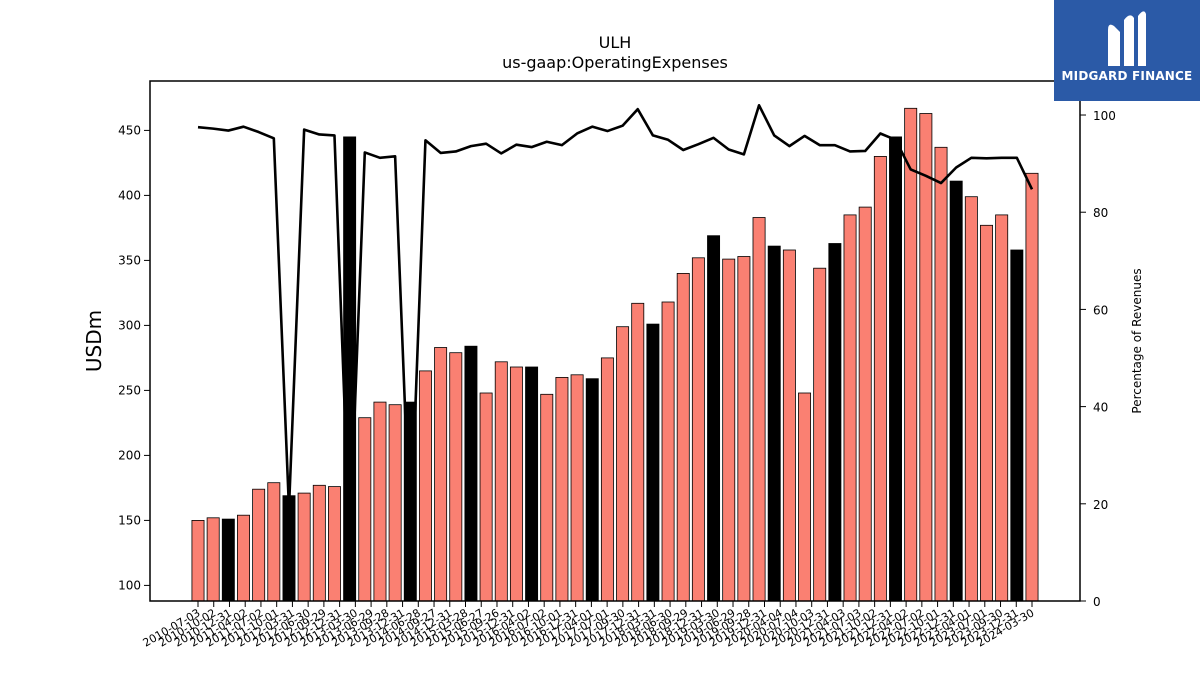  Describe the element at coordinates (129, 520) in the screenshot. I see `y-tick-label: 150` at that location.